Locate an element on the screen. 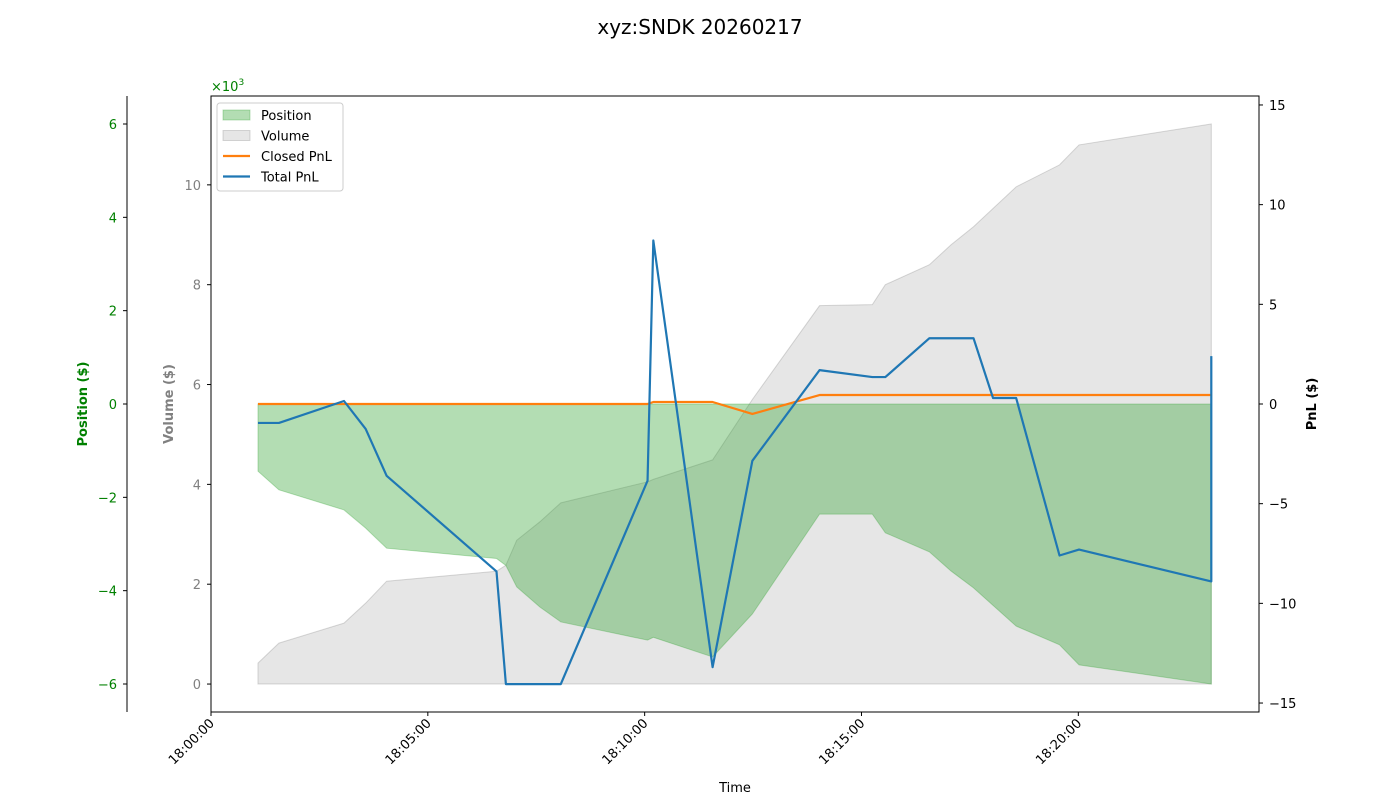 This screenshot has width=1400, height=804. pnl-tick-label: −10 is located at coordinates (1282, 604).